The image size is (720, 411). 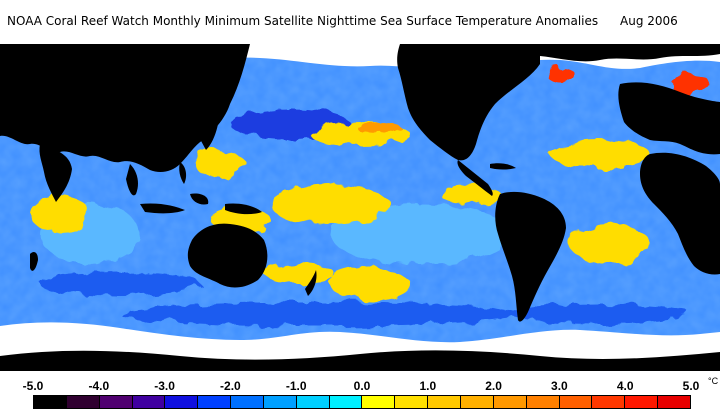 I want to click on land-india, so click(x=55, y=173).